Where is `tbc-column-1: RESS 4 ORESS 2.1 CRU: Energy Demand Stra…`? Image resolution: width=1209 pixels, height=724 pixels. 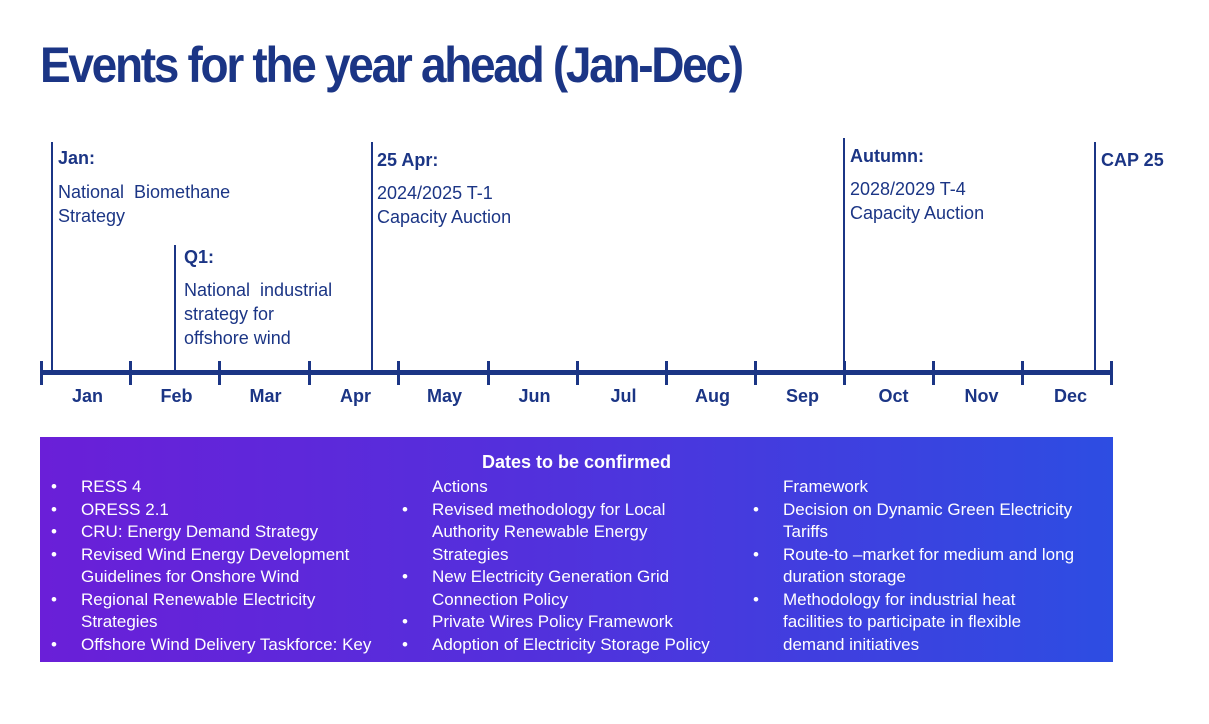
tbc-column-1: RESS 4 ORESS 2.1 CRU: Energy Demand Stra… is located at coordinates (220, 566).